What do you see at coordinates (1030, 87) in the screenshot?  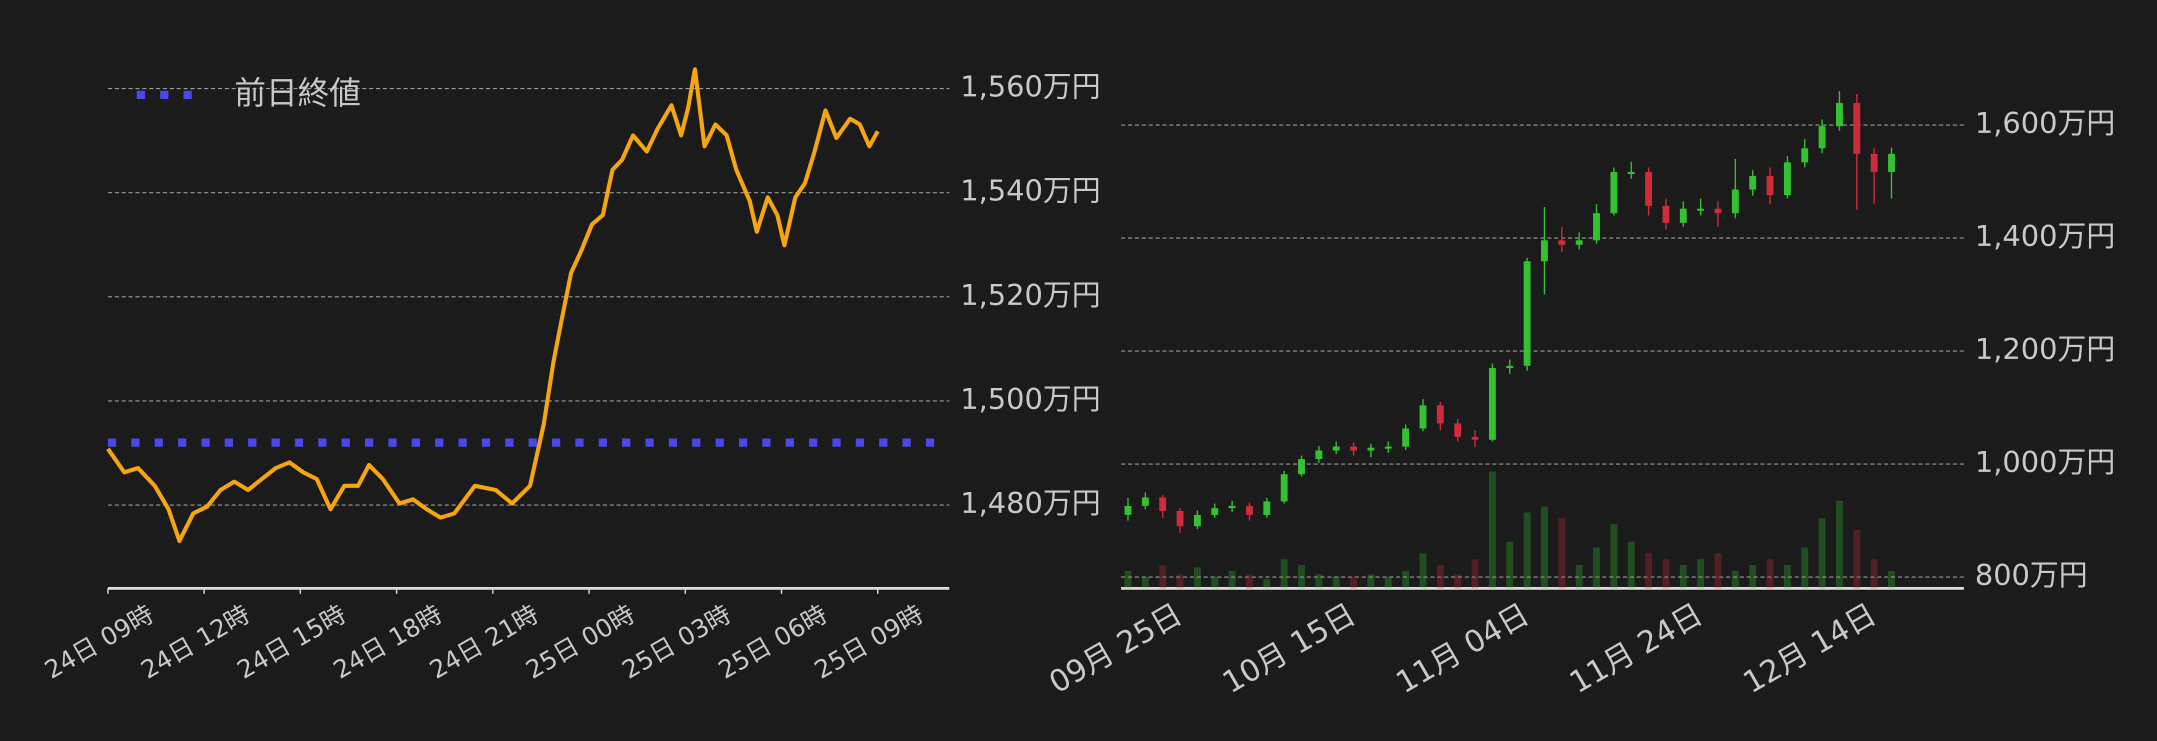 I see `y-tick-label: 1,560万円` at bounding box center [1030, 87].